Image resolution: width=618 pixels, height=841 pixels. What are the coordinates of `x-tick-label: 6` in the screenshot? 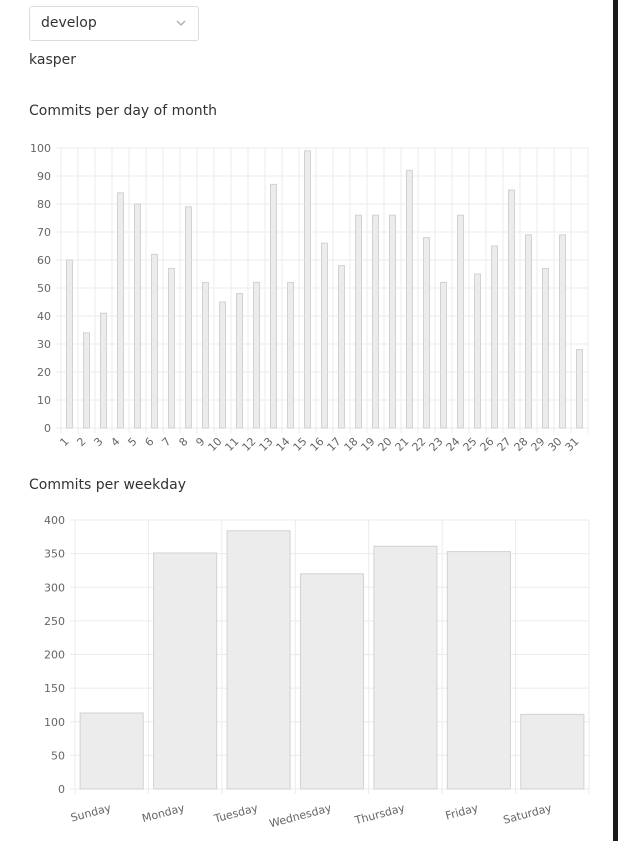 It's located at (149, 442).